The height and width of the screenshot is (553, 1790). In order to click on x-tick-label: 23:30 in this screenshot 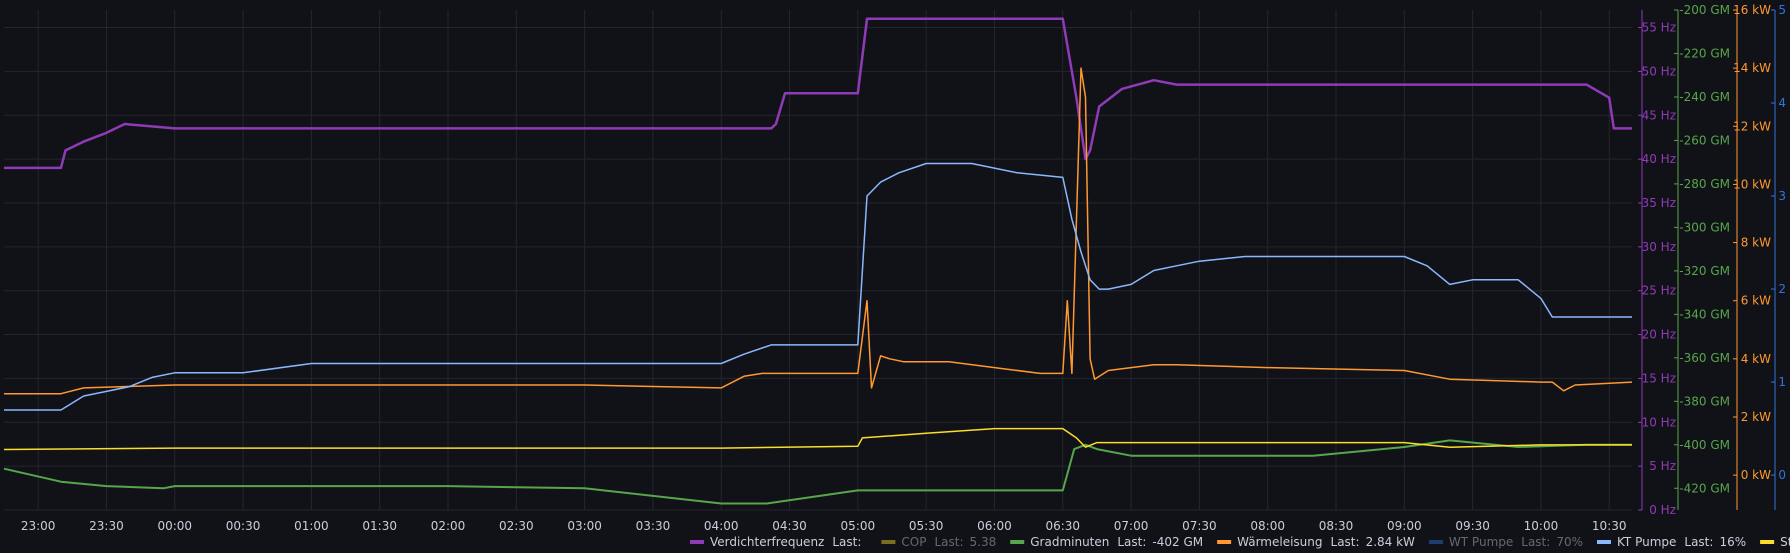, I will do `click(106, 526)`.